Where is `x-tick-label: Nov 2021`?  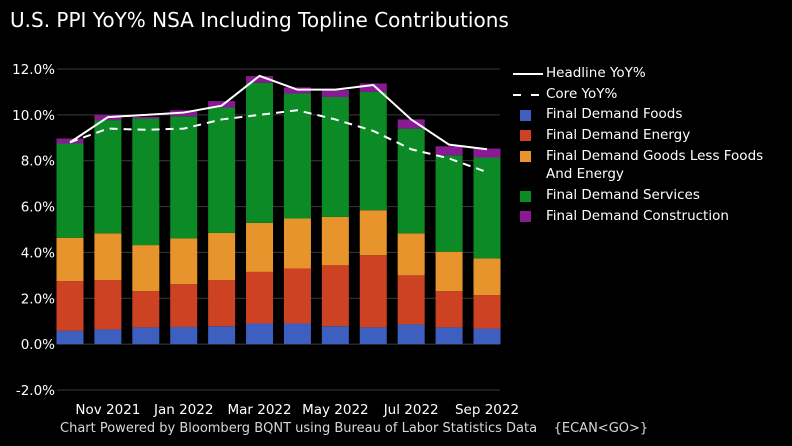 x-tick-label: Nov 2021 is located at coordinates (107, 410).